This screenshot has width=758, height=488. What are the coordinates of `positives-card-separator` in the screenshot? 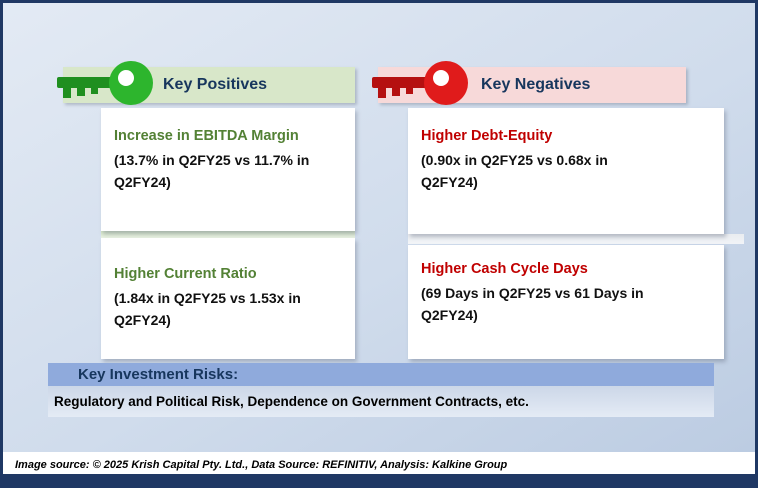 It's located at (228, 234).